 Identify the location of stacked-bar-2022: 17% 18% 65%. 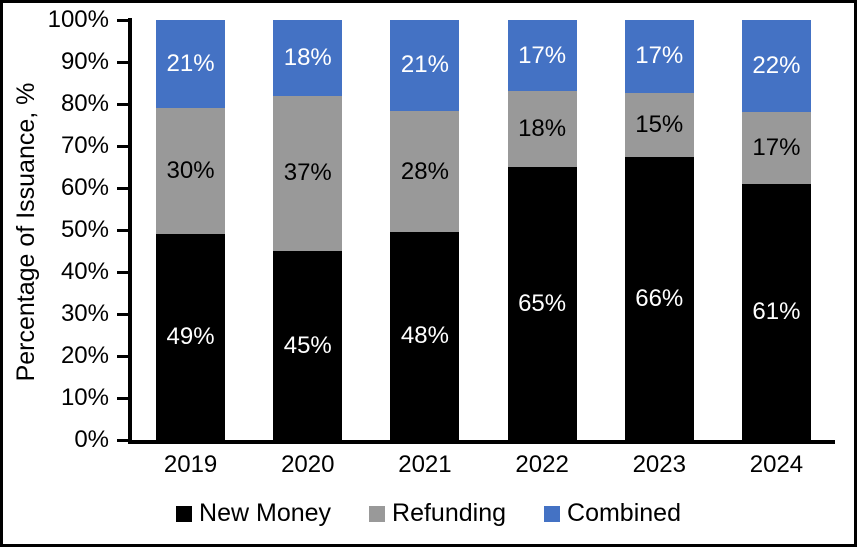
(542, 230).